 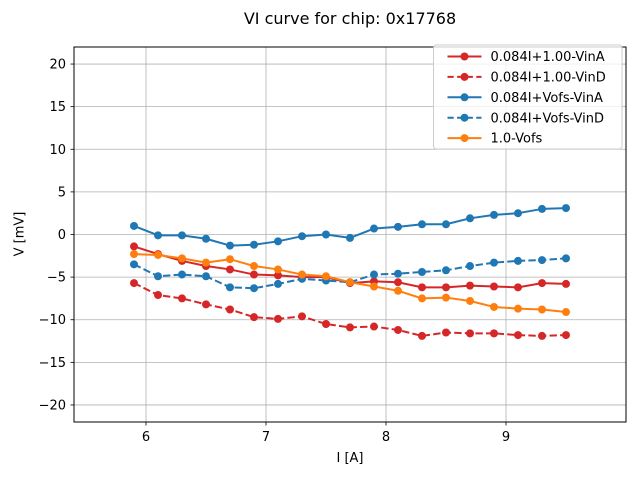 I want to click on legend-entry: 0.084I+Vofs-VinD, so click(x=526, y=118).